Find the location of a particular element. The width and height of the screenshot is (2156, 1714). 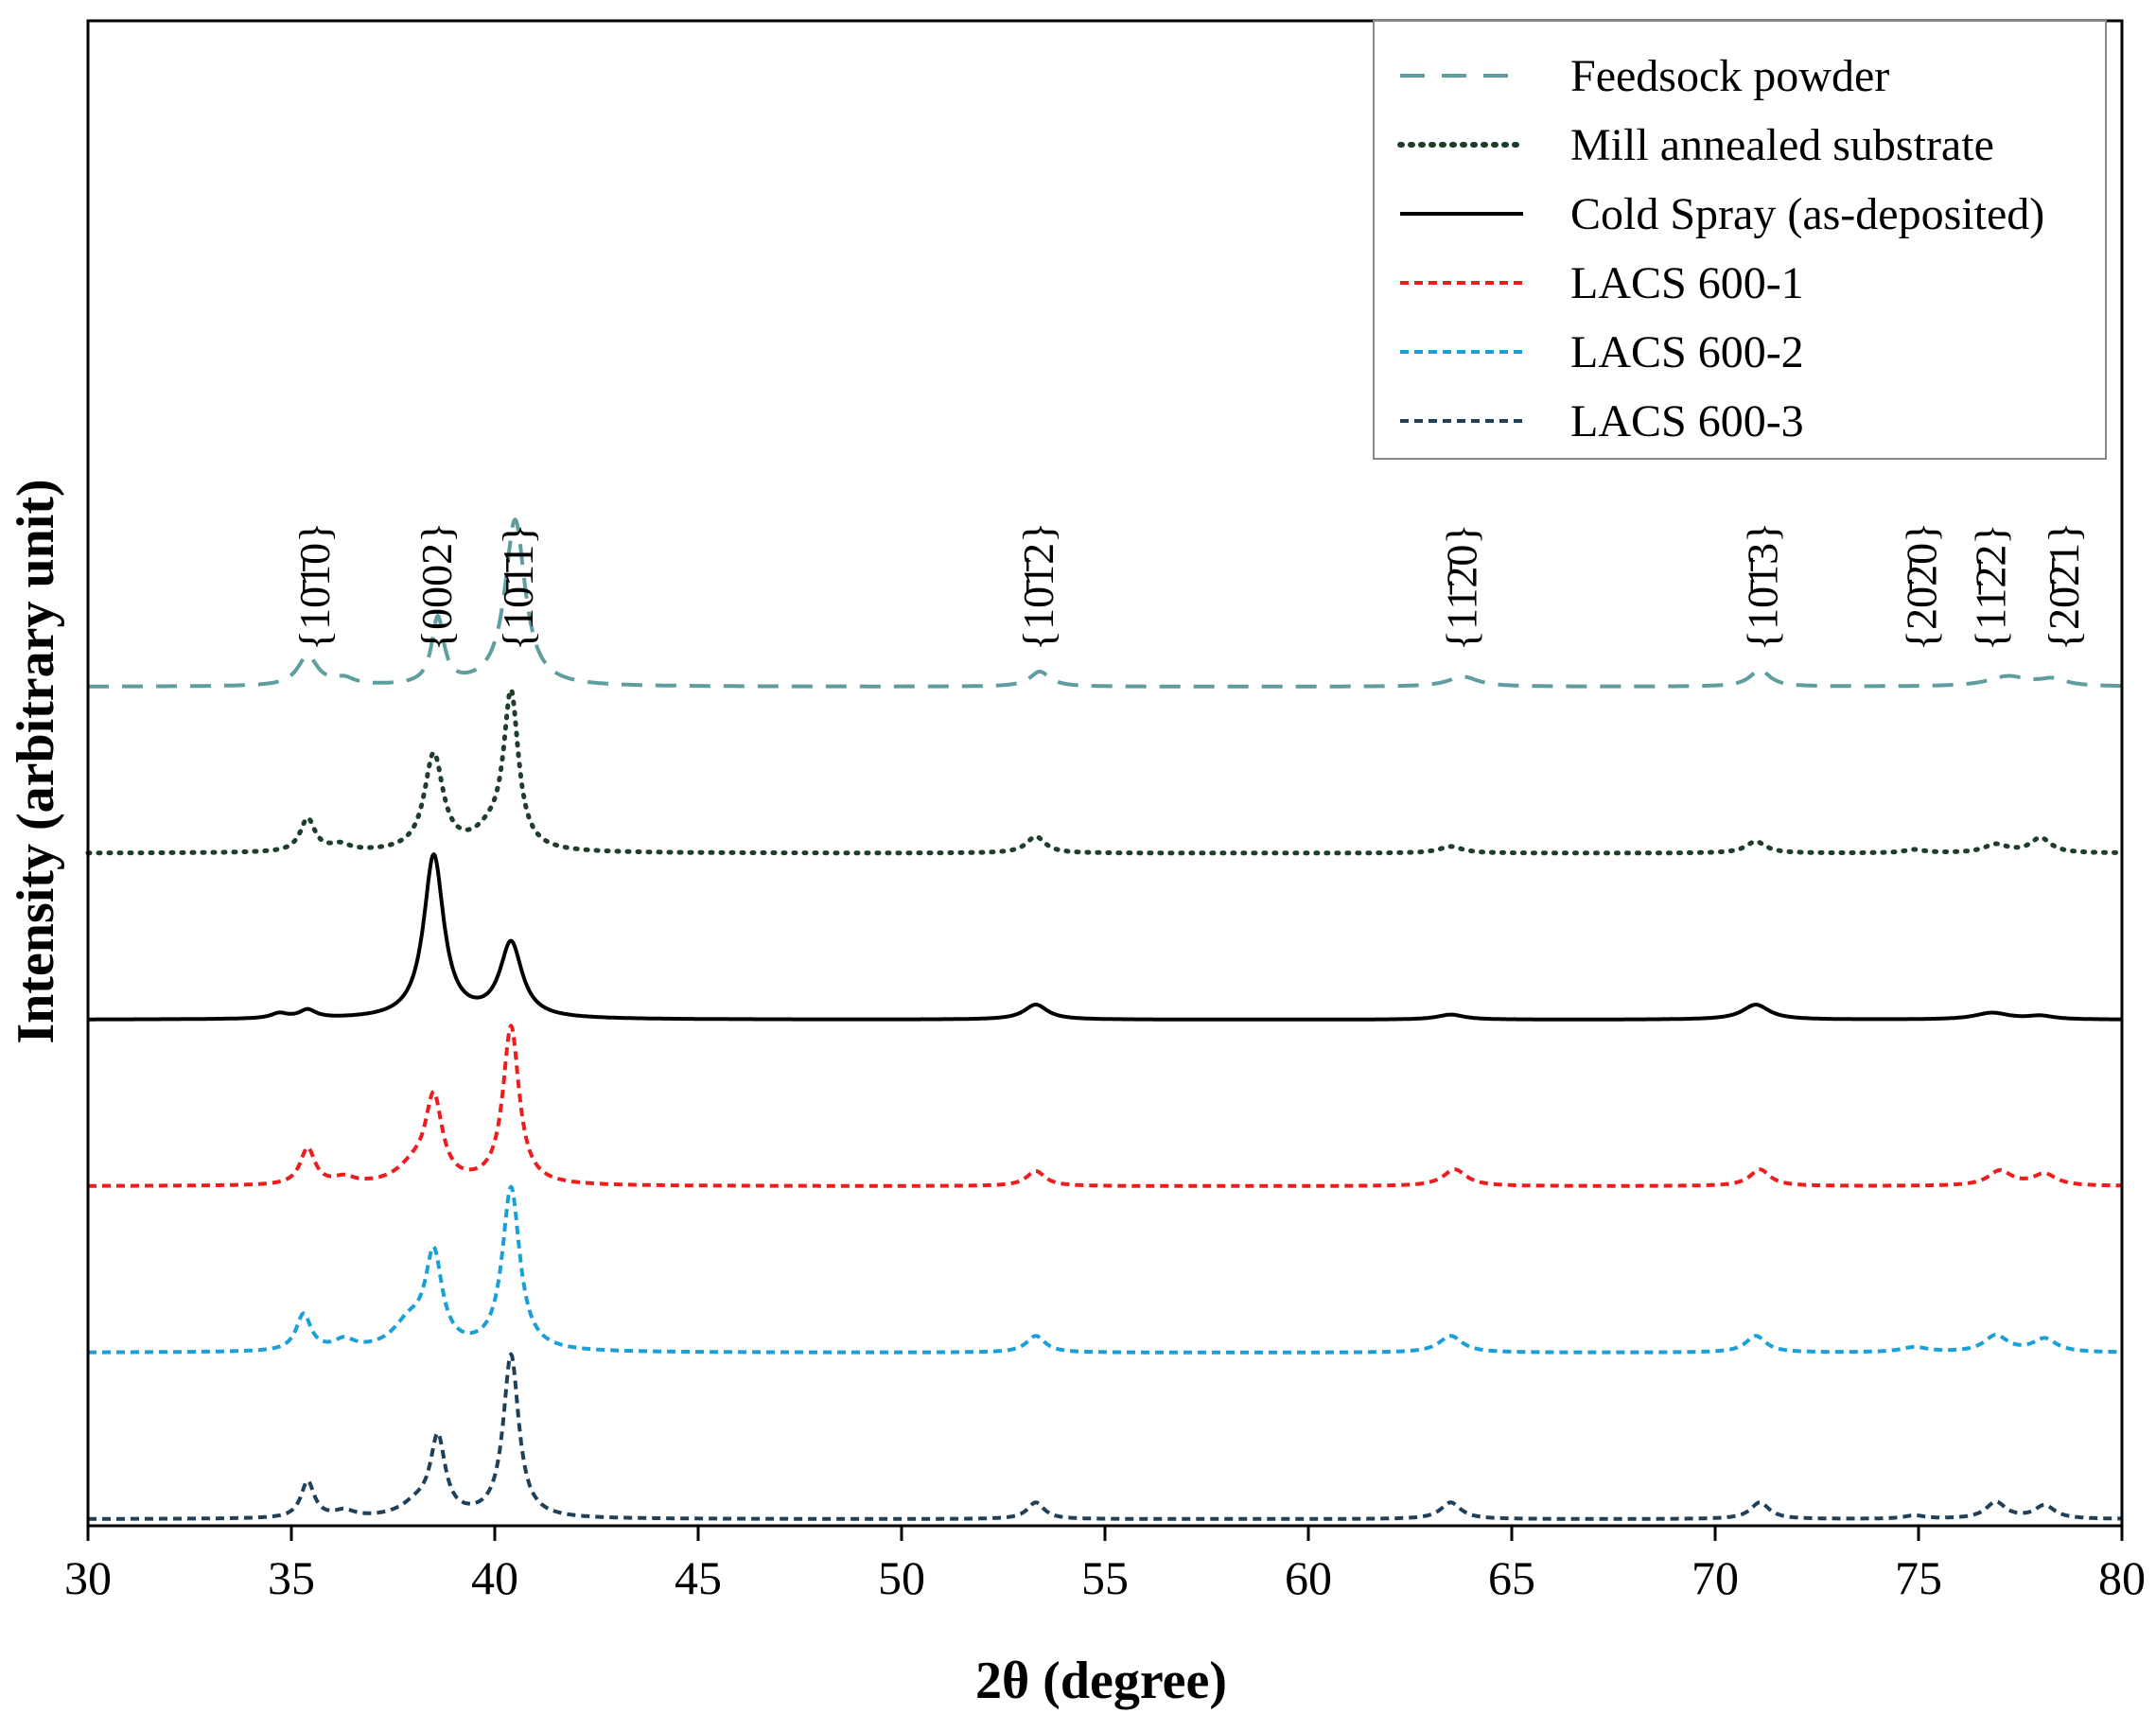

peak-label: {10̄1̄1} is located at coordinates (518, 588).